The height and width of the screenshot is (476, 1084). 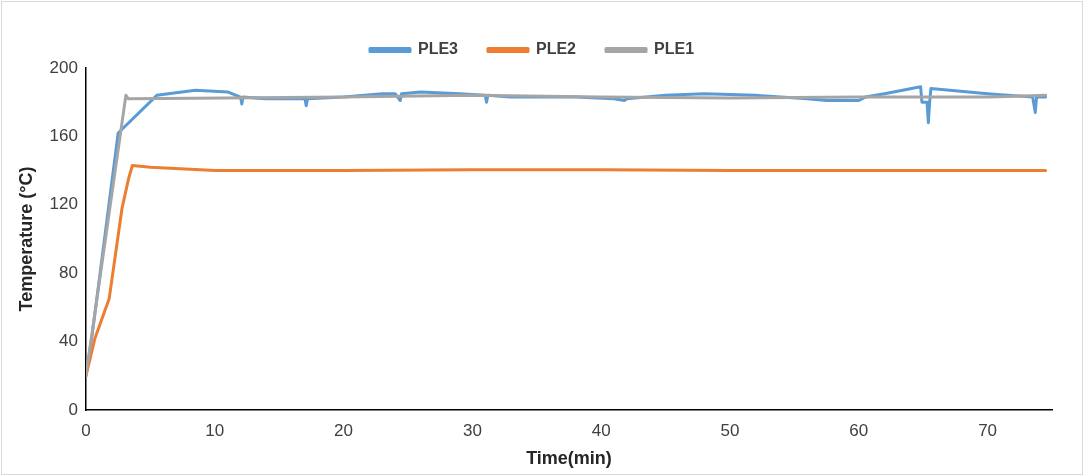 I want to click on x-tick-label: 40, so click(x=601, y=430).